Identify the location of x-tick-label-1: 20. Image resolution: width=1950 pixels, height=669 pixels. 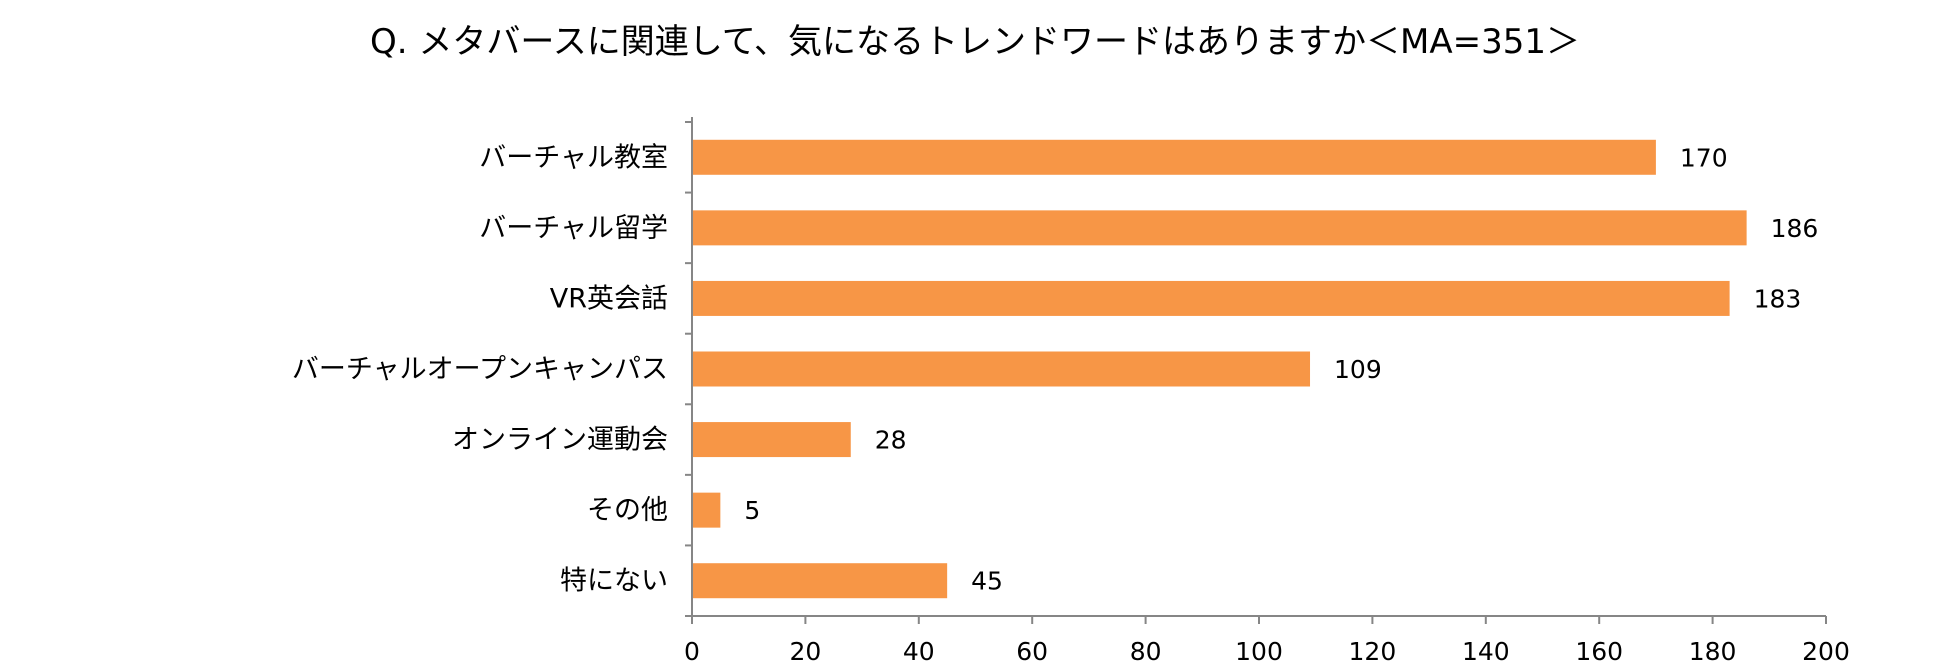
(805, 651).